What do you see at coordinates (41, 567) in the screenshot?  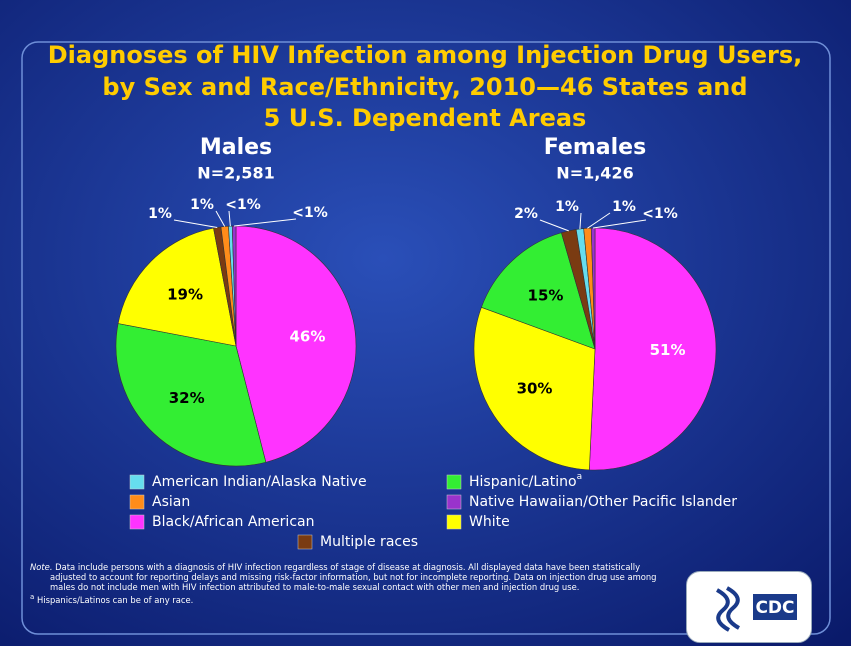 I see `note-label: Note.` at bounding box center [41, 567].